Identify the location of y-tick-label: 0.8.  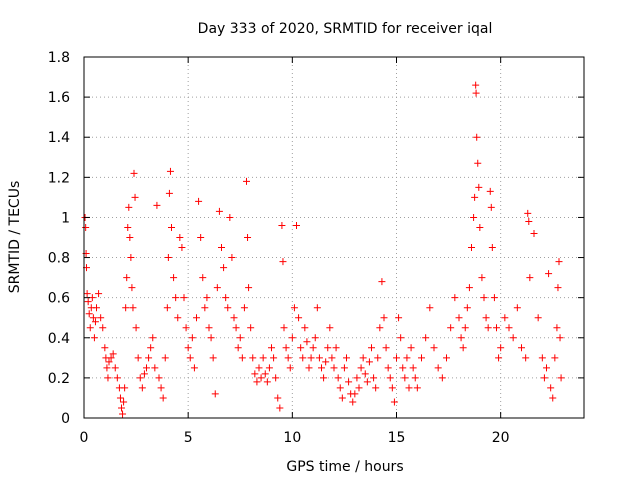
(59, 259).